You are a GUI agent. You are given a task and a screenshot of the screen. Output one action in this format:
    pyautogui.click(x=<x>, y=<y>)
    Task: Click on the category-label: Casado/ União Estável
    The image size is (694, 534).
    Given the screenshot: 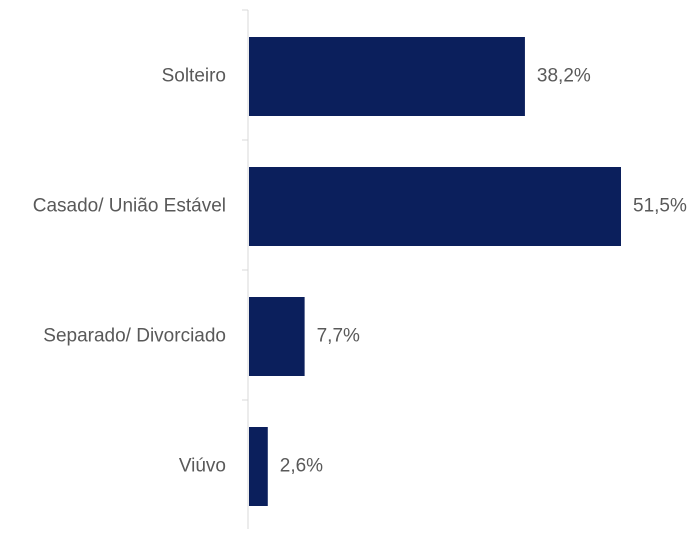 What is the action you would take?
    pyautogui.click(x=129, y=206)
    